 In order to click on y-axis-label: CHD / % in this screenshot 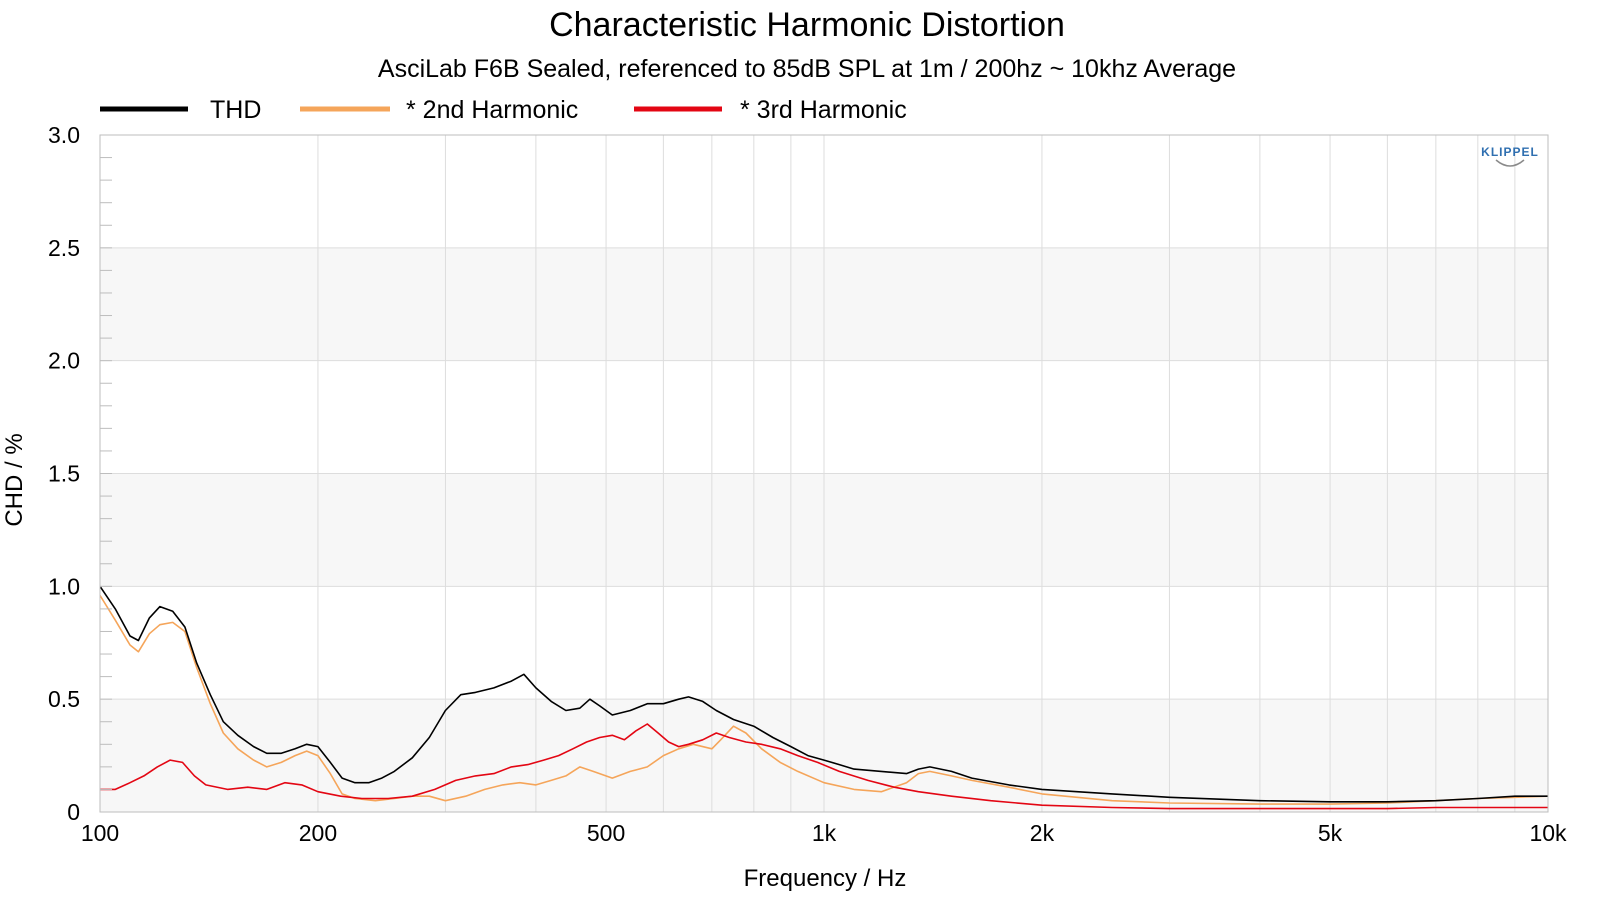, I will do `click(14, 479)`.